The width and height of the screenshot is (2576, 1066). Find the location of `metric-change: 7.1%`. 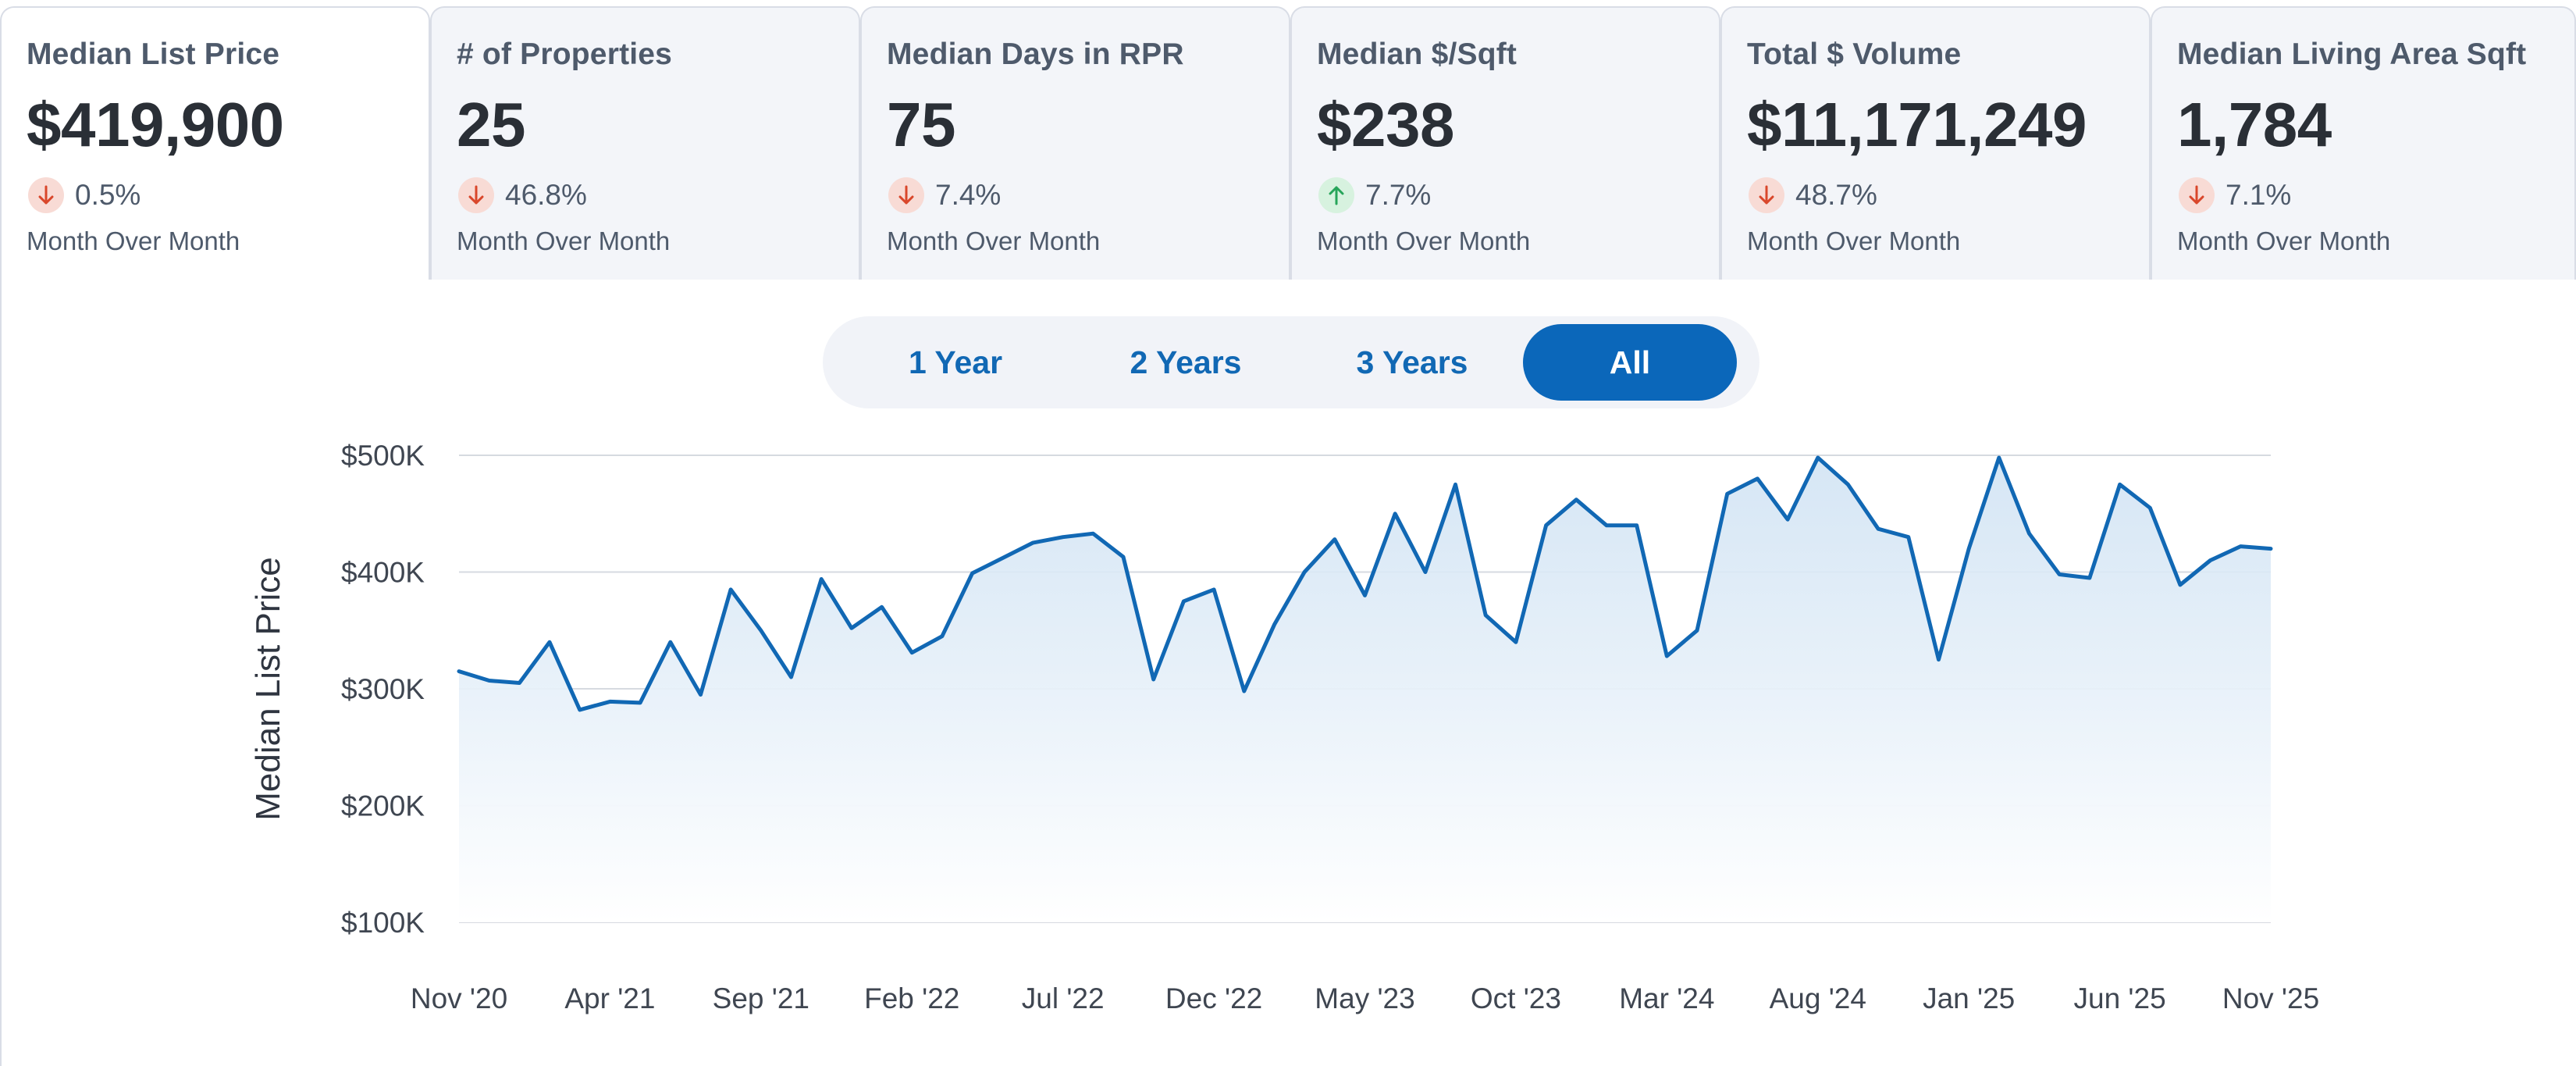

metric-change: 7.1% is located at coordinates (2375, 195).